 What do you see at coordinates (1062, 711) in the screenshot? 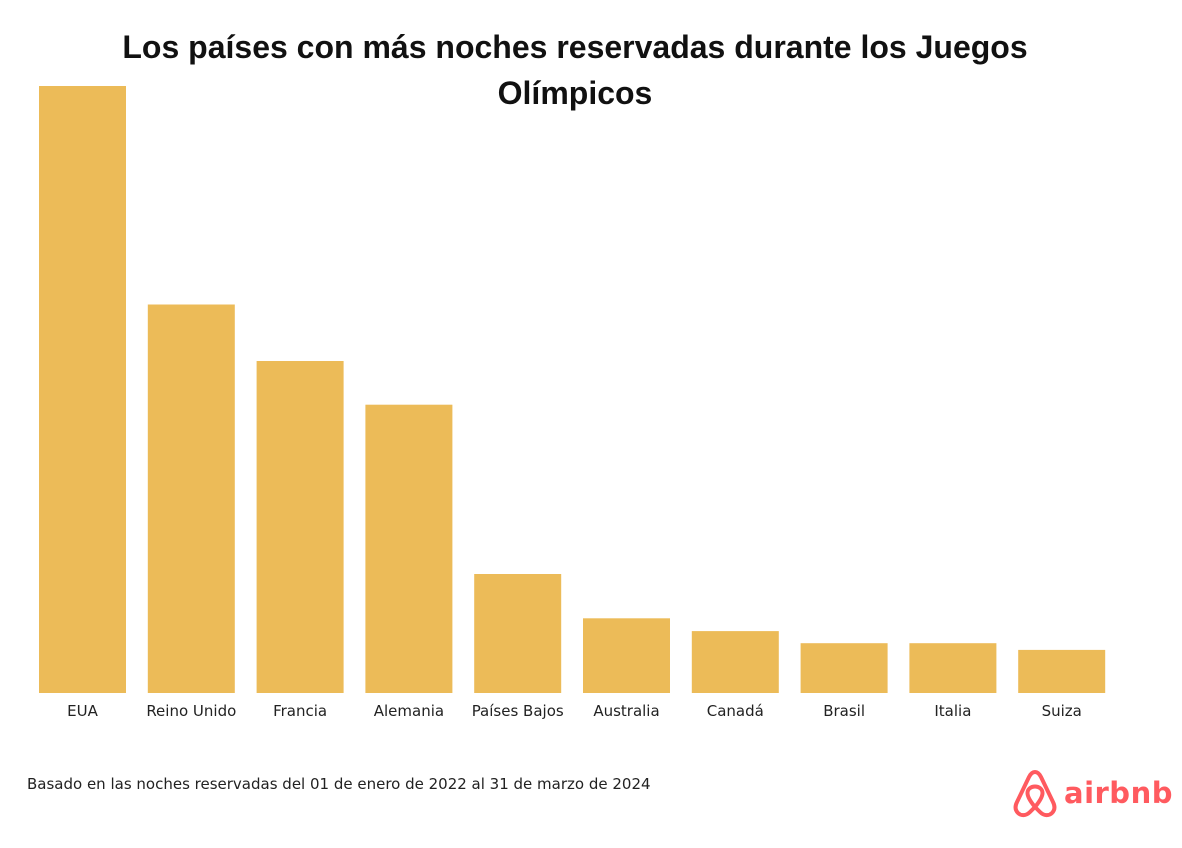
I see `x-tick-label: Suiza` at bounding box center [1062, 711].